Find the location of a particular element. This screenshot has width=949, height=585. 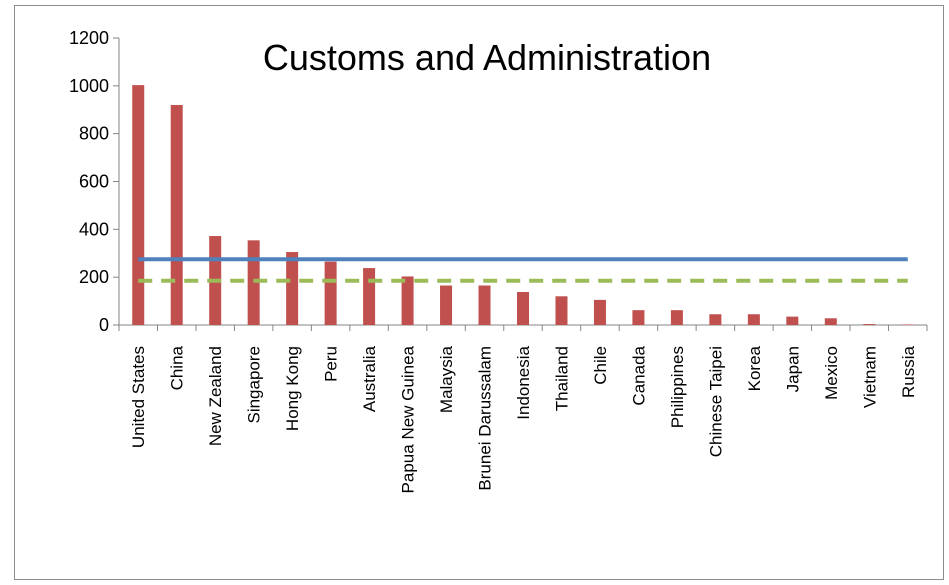

category-label: Peru is located at coordinates (331, 364).